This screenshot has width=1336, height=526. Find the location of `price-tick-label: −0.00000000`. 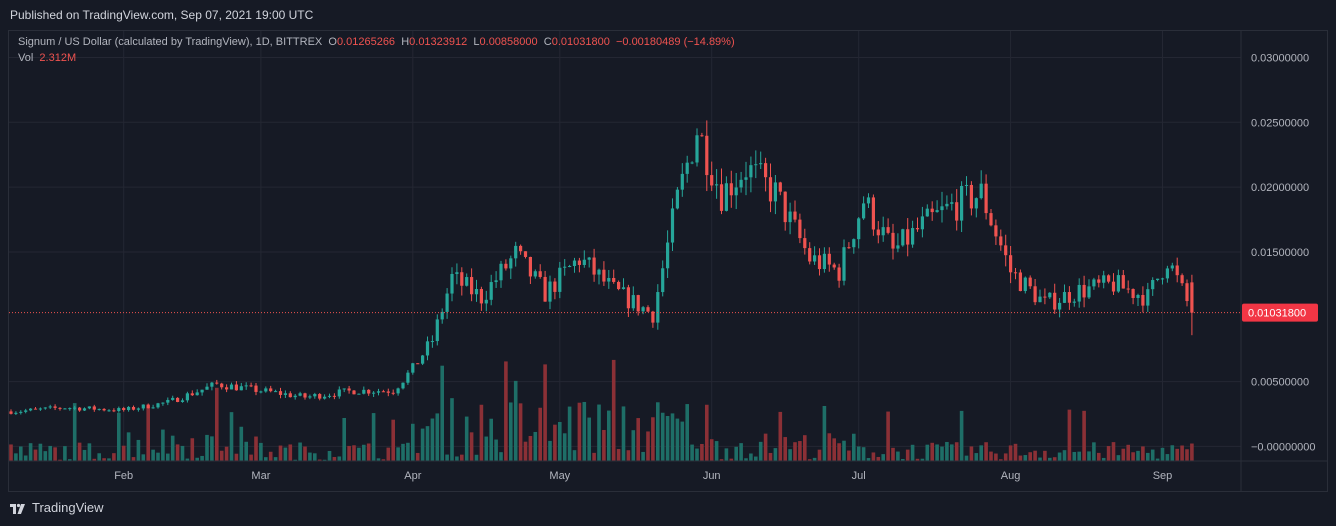

price-tick-label: −0.00000000 is located at coordinates (1283, 447).